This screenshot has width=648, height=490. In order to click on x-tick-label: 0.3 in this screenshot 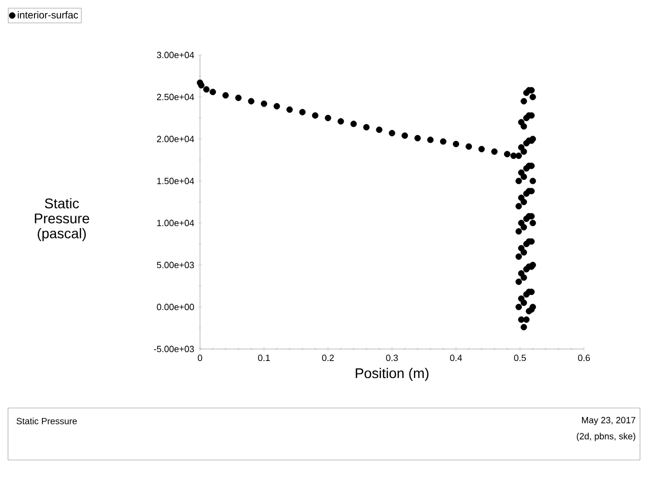, I will do `click(392, 358)`.